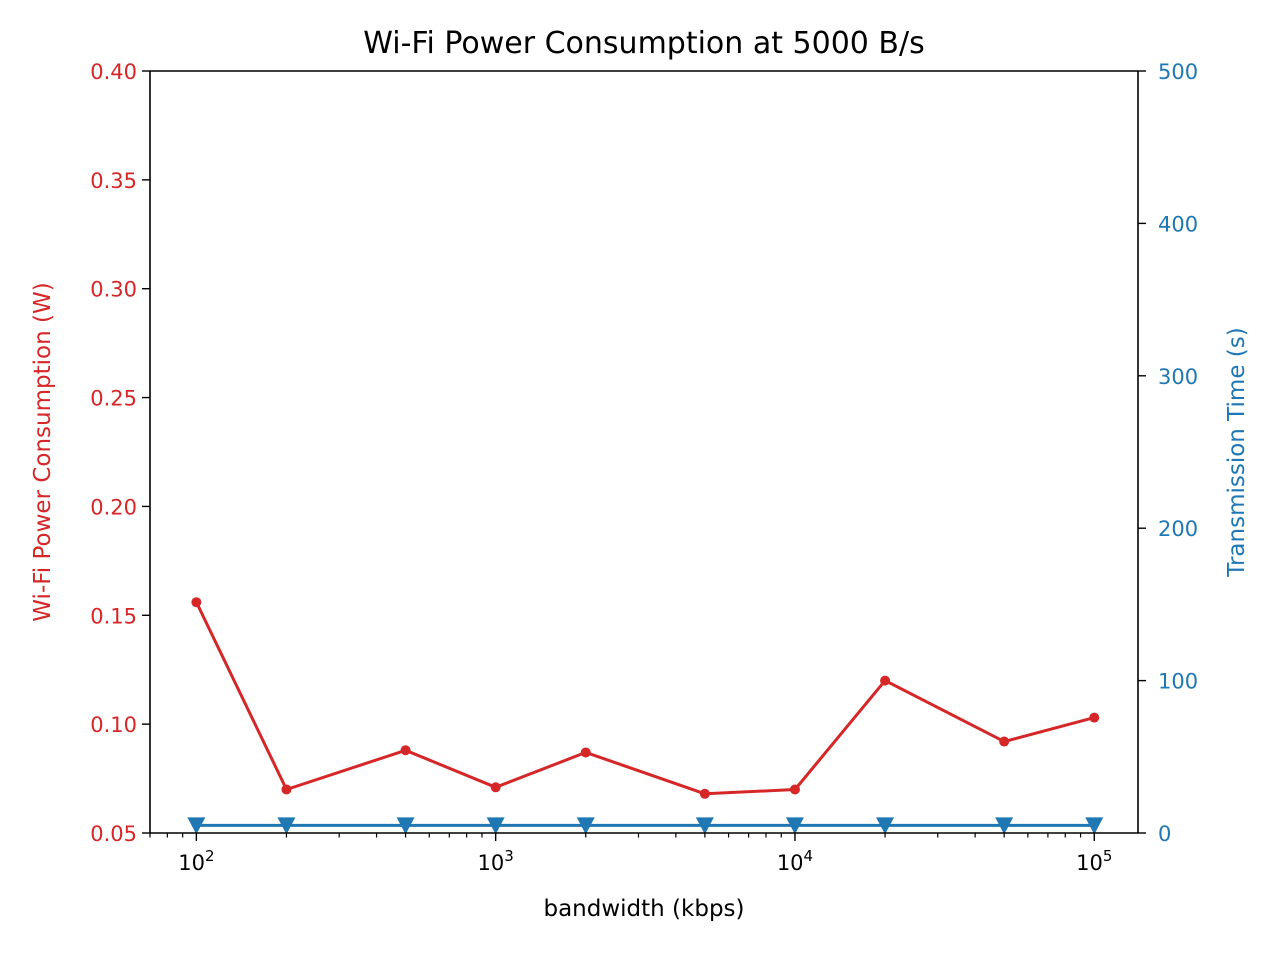 The width and height of the screenshot is (1280, 960). Describe the element at coordinates (1094, 861) in the screenshot. I see `x-tick-label: 10⁵` at that location.